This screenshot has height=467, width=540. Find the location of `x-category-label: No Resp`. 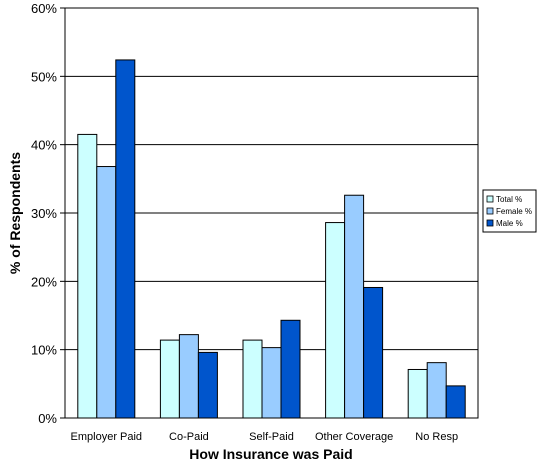

x-category-label: No Resp is located at coordinates (436, 437).